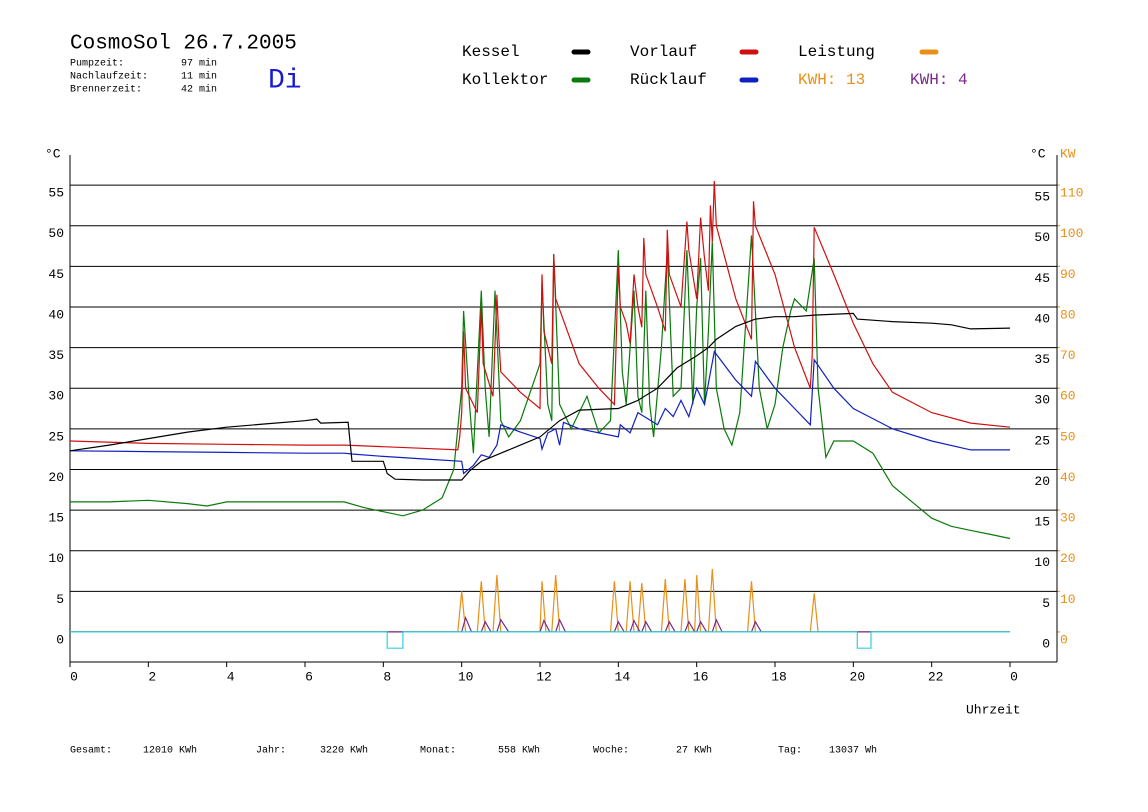 This screenshot has height=812, width=1148. What do you see at coordinates (936, 676) in the screenshot?
I see `x-tick-label: 22` at bounding box center [936, 676].